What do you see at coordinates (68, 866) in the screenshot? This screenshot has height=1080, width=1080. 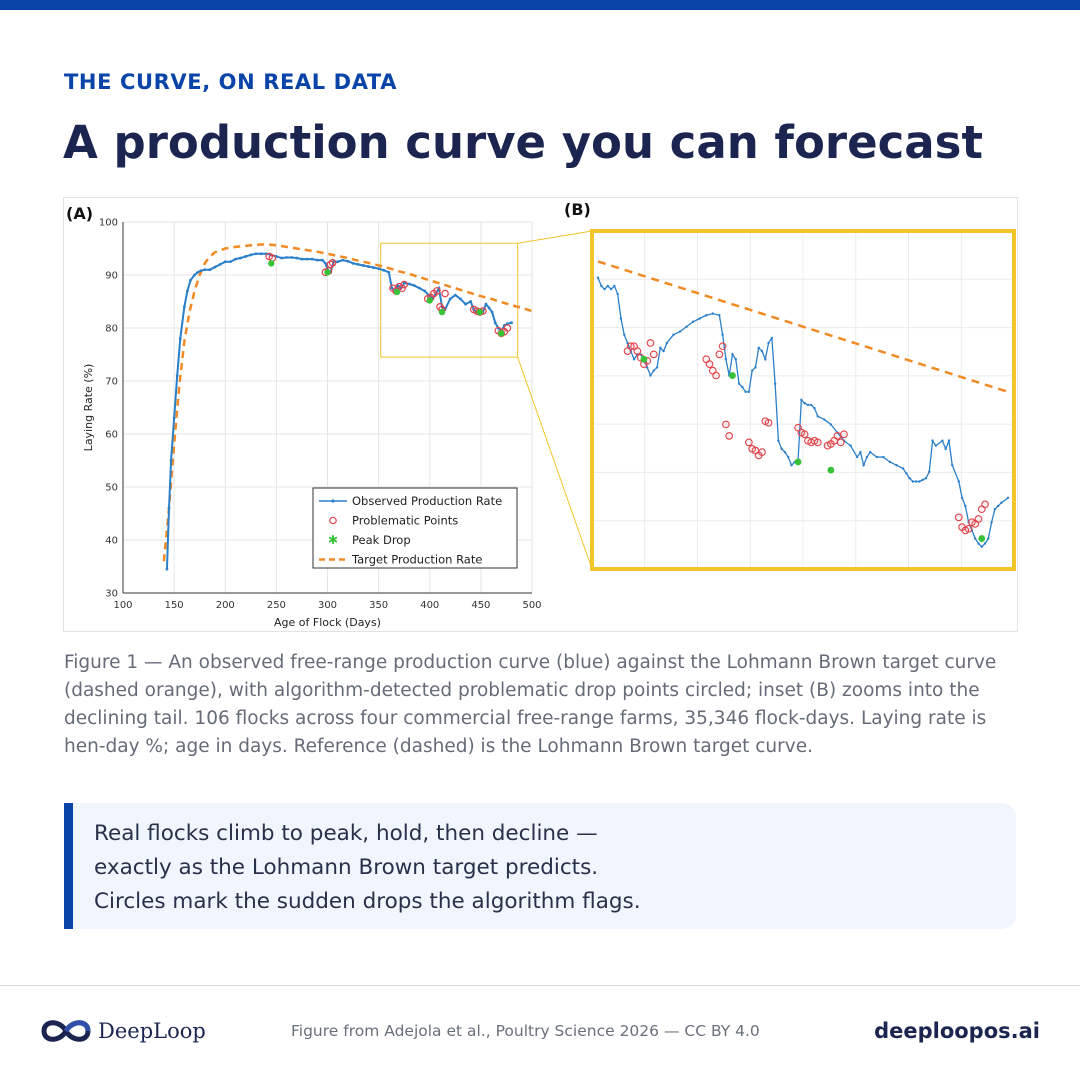 I see `callout-accent-bar` at bounding box center [68, 866].